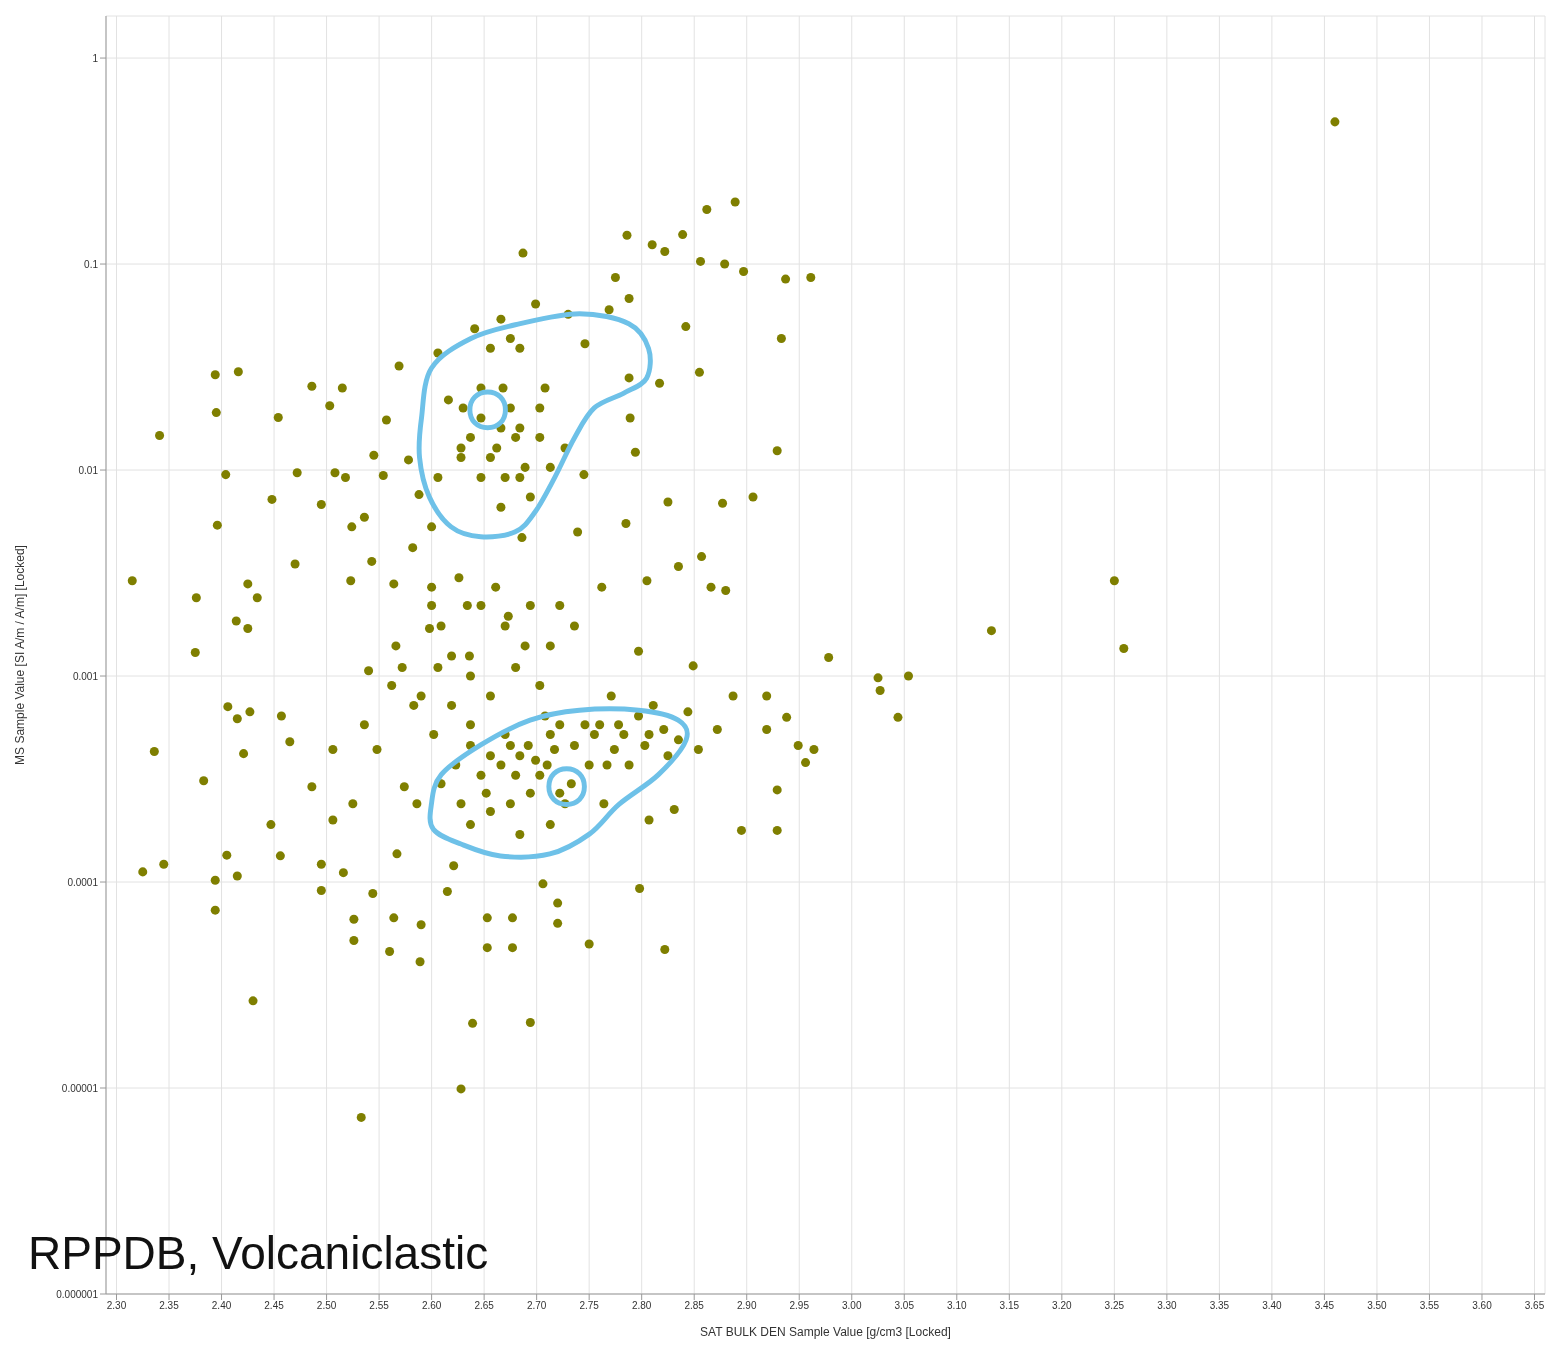  Describe the element at coordinates (221, 1306) in the screenshot. I see `x-tick-label: 2.40` at that location.